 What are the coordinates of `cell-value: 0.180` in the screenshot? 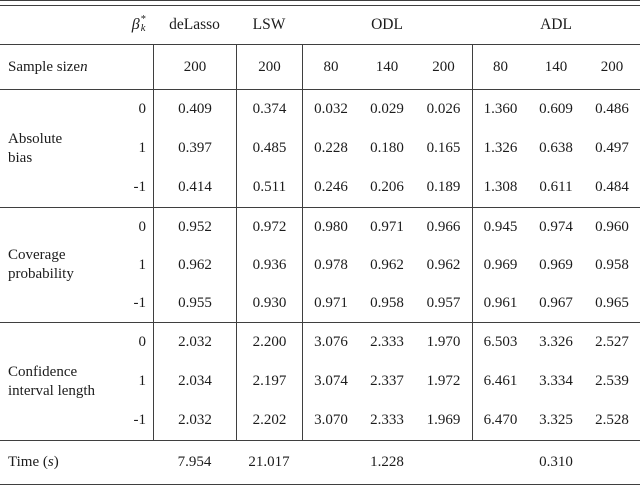 It's located at (387, 148).